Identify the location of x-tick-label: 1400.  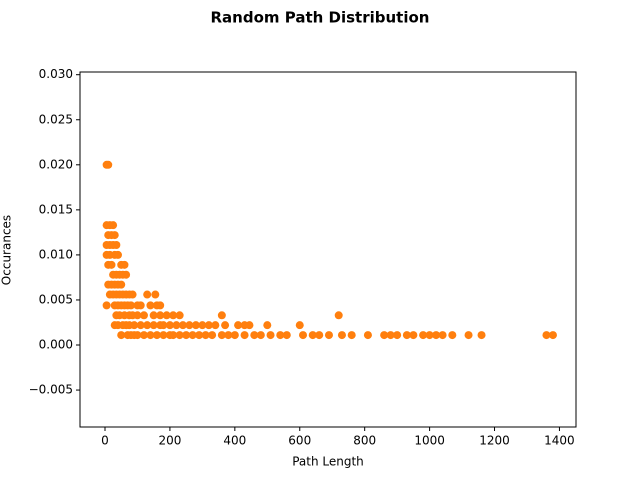
(559, 441).